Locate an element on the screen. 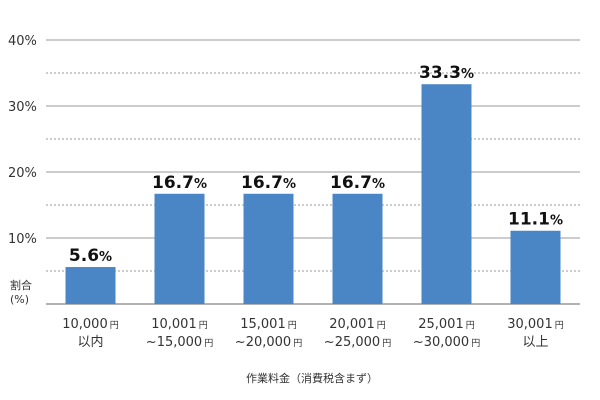  data-label: 5.6% is located at coordinates (90, 256).